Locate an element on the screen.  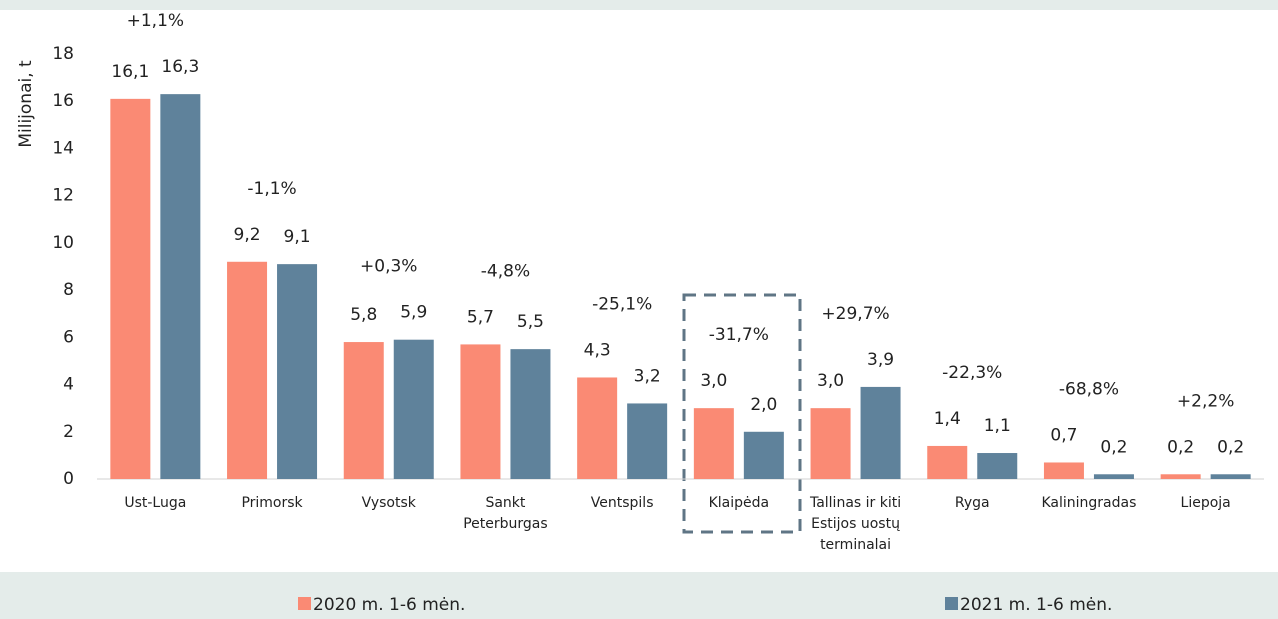
change-label: -25,1% is located at coordinates (622, 304).